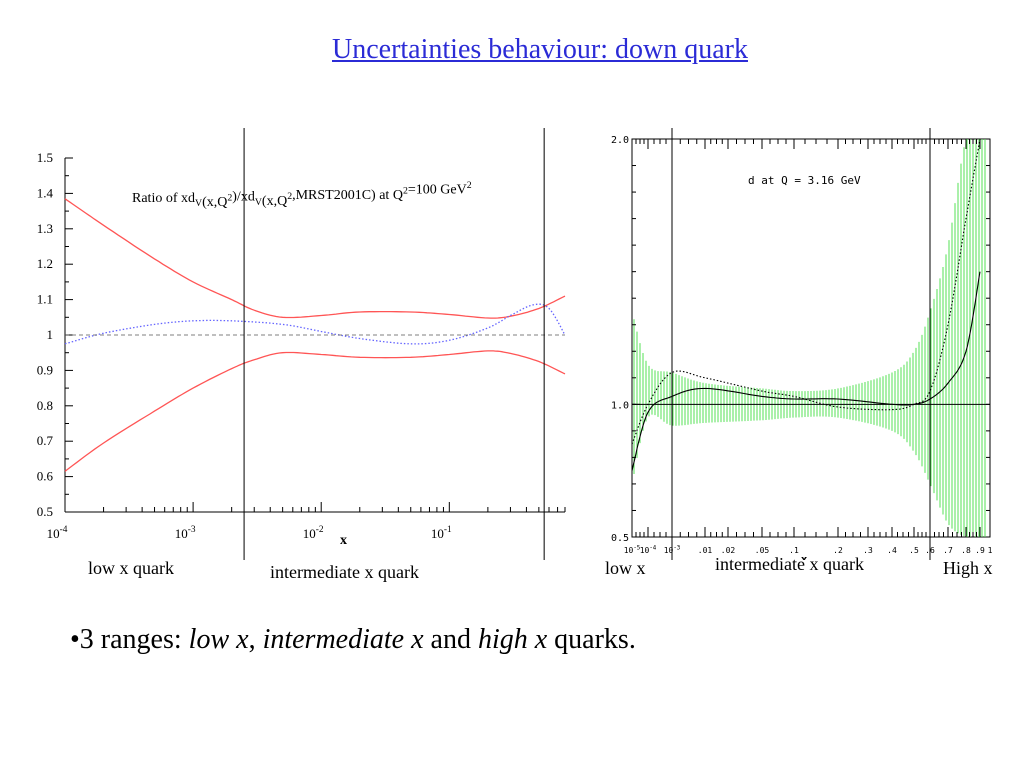 This screenshot has width=1024, height=768. Describe the element at coordinates (512, 639) in the screenshot. I see `bullet-high-x: high x` at that location.